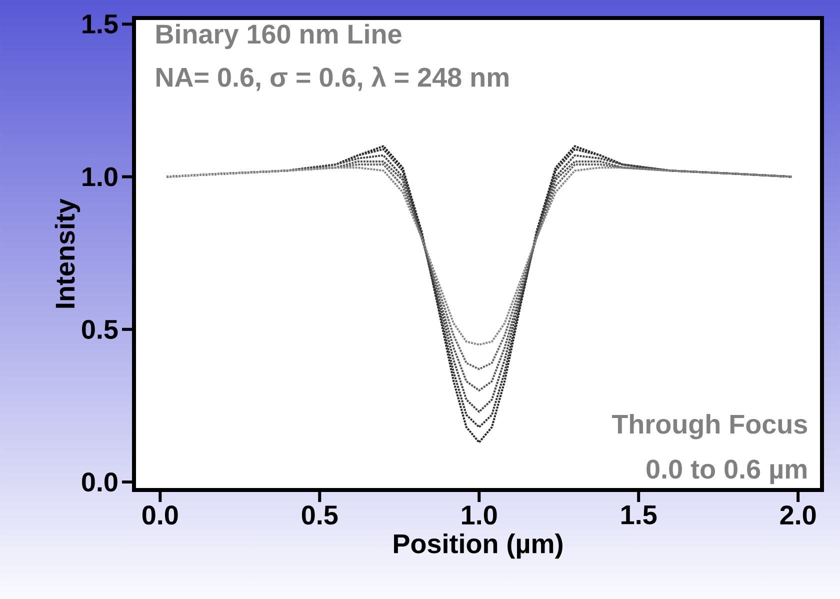  Describe the element at coordinates (320, 515) in the screenshot. I see `x-tick-label: 0.5` at that location.